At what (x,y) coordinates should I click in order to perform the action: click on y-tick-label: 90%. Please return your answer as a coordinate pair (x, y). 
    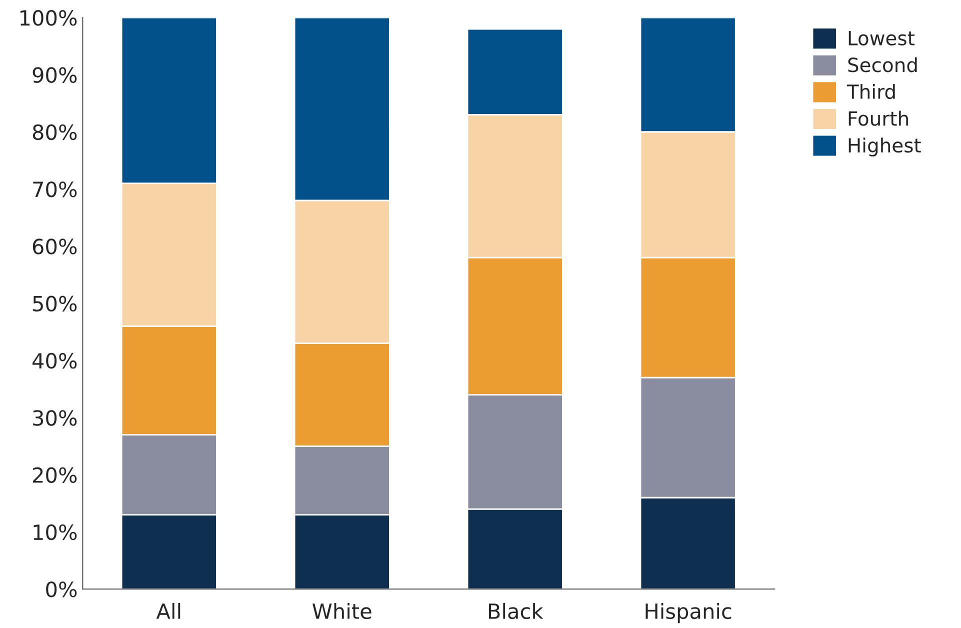
    Looking at the image, I should click on (54, 75).